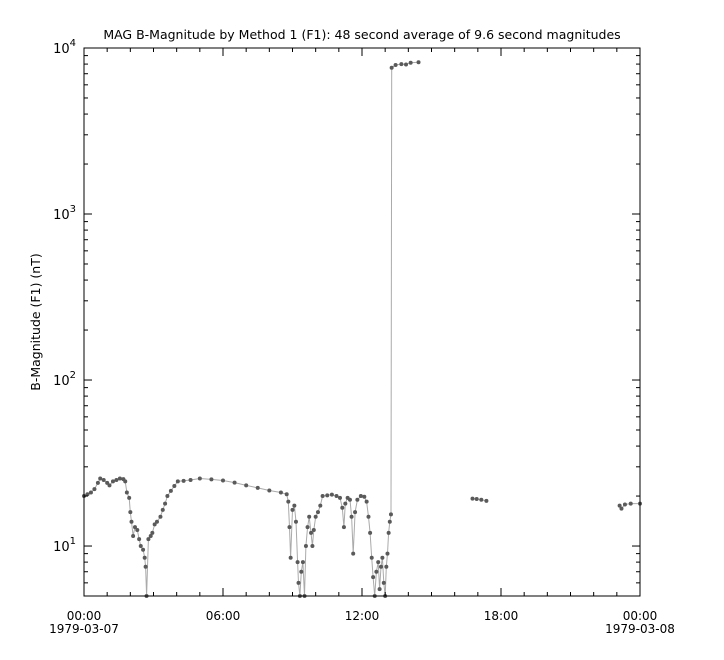 This screenshot has height=660, width=724. I want to click on y-axis-label: B-Magnitude (F1) (nT), so click(35, 321).